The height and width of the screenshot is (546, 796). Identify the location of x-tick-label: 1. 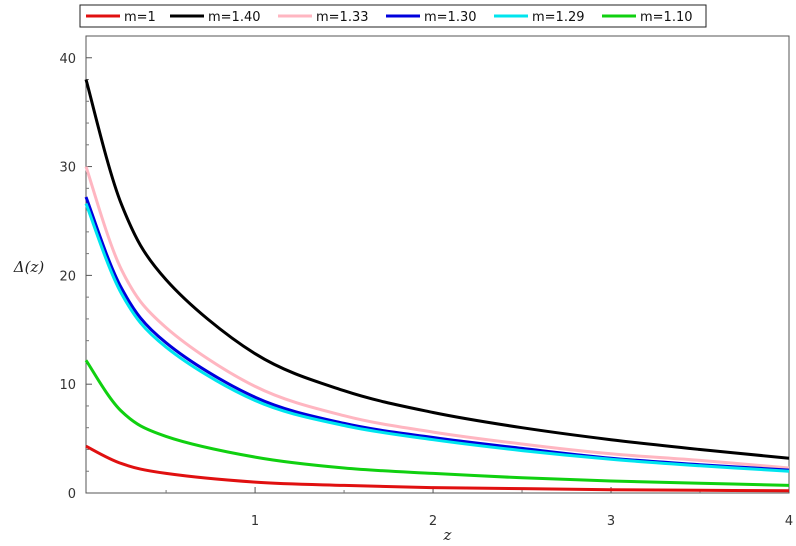
(255, 521).